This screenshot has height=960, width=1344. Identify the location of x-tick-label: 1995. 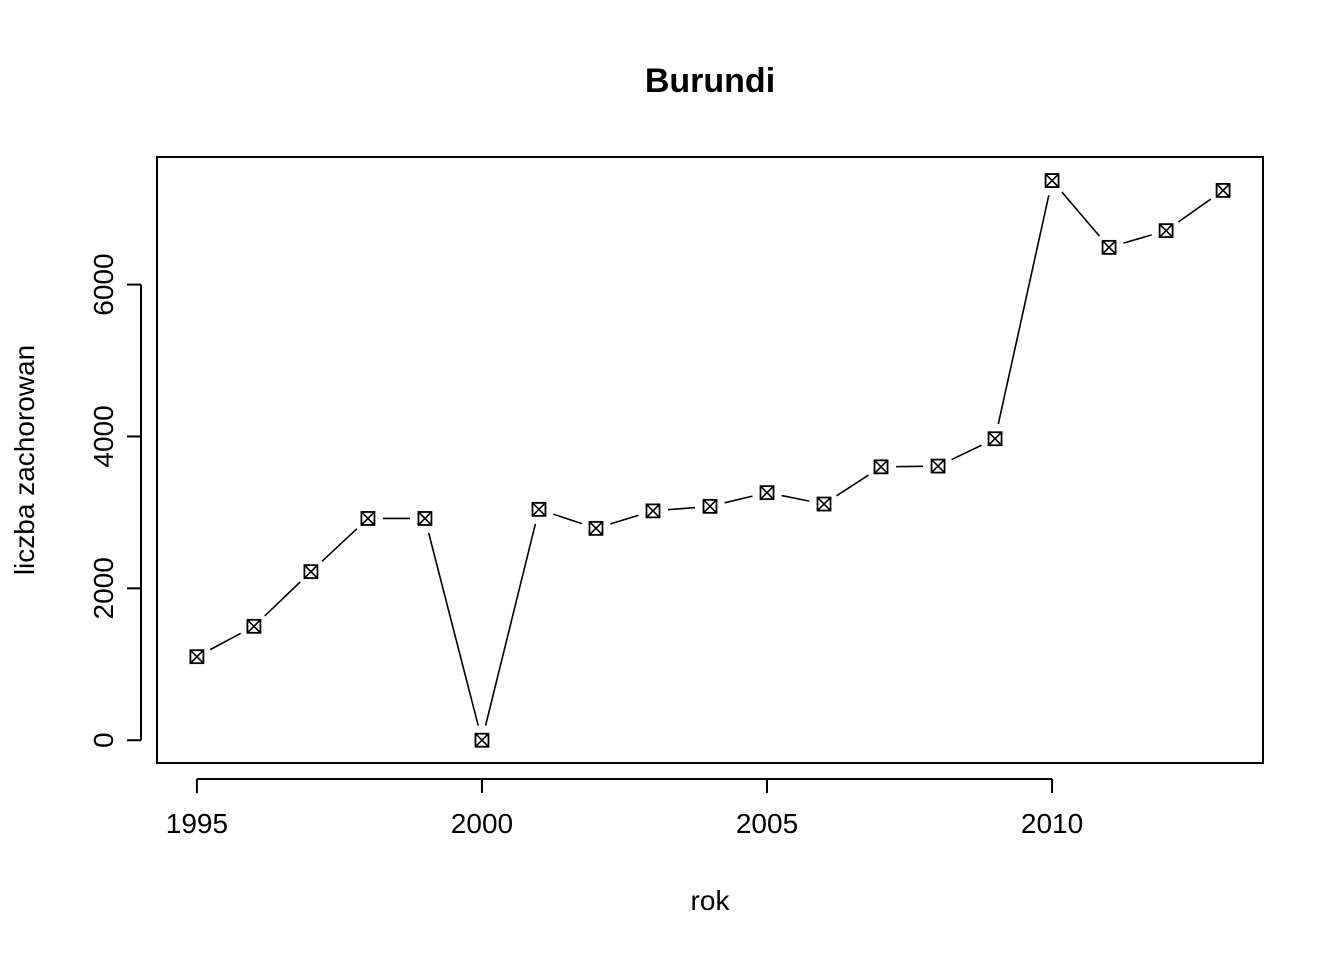
(197, 823).